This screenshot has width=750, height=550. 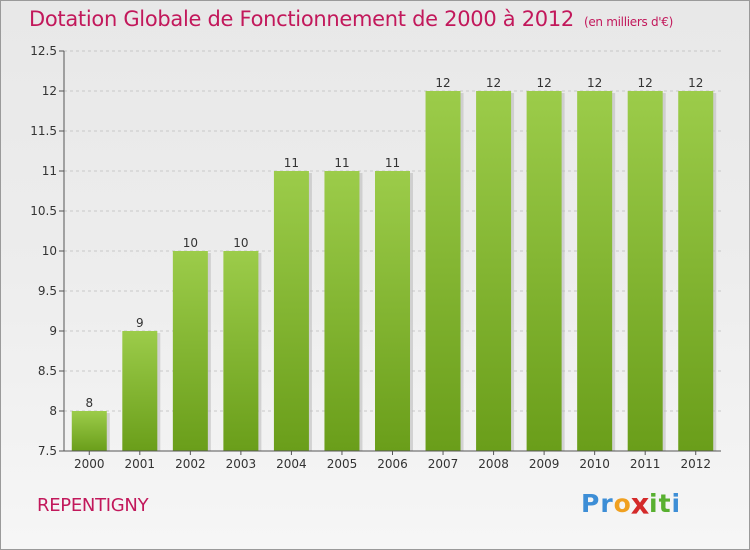 I want to click on proxiti-logo: Proxiti, so click(x=631, y=503).